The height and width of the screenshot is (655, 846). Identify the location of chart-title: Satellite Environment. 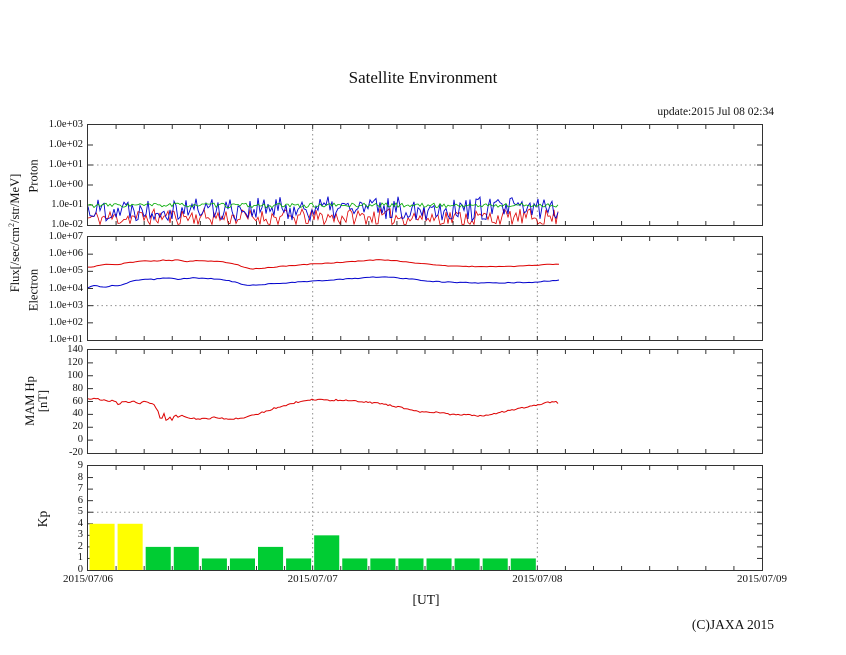
(423, 77).